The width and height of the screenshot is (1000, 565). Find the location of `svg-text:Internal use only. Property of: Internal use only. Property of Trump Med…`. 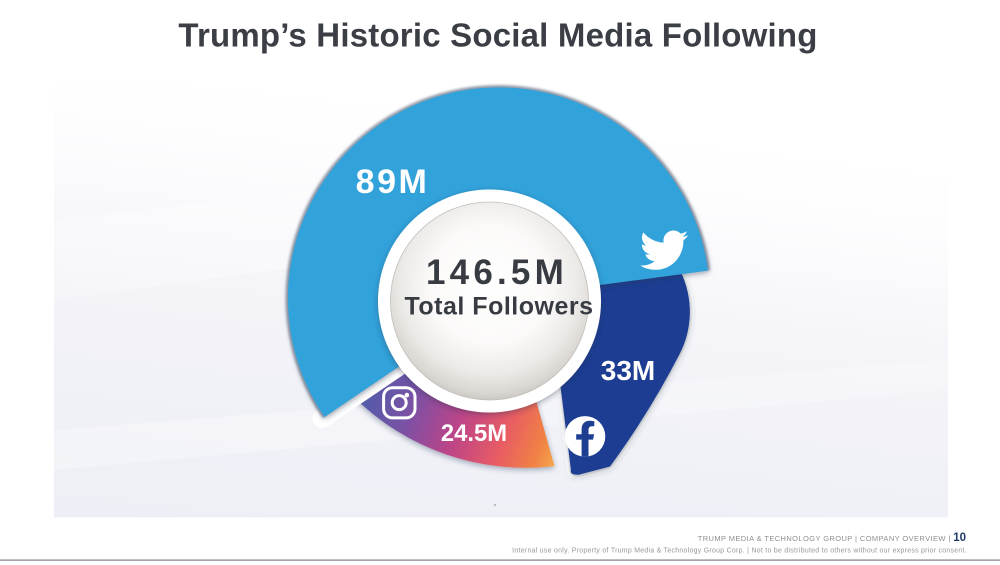

svg-text:Internal use only. Property of: Internal use only. Property of Trump Med… is located at coordinates (739, 550).